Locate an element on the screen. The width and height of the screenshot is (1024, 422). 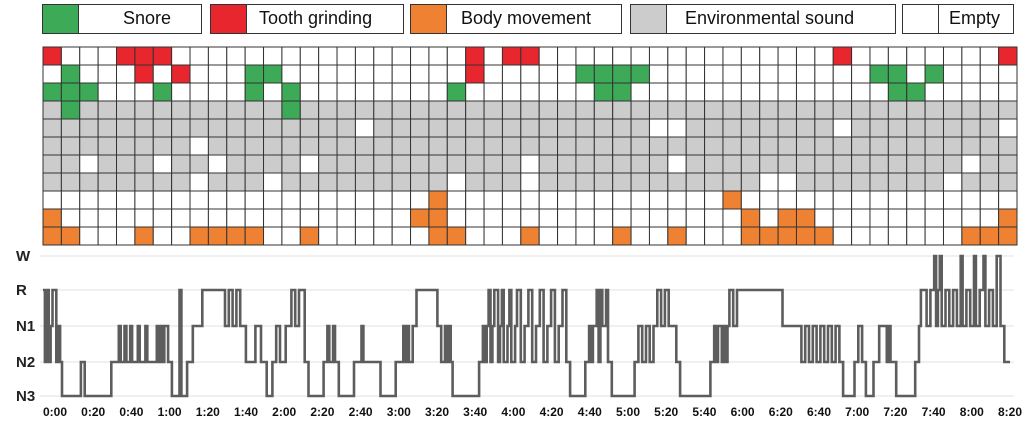
legend-item: Snore is located at coordinates (122, 19).